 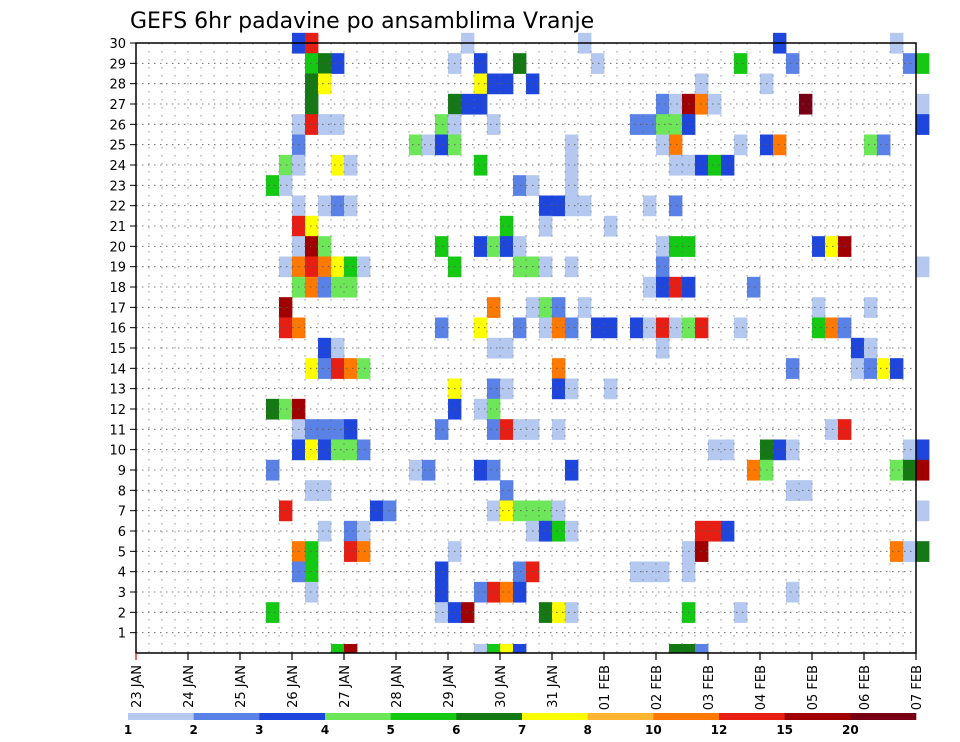 I want to click on x-tick-label: 04 FEB, so click(x=761, y=687).